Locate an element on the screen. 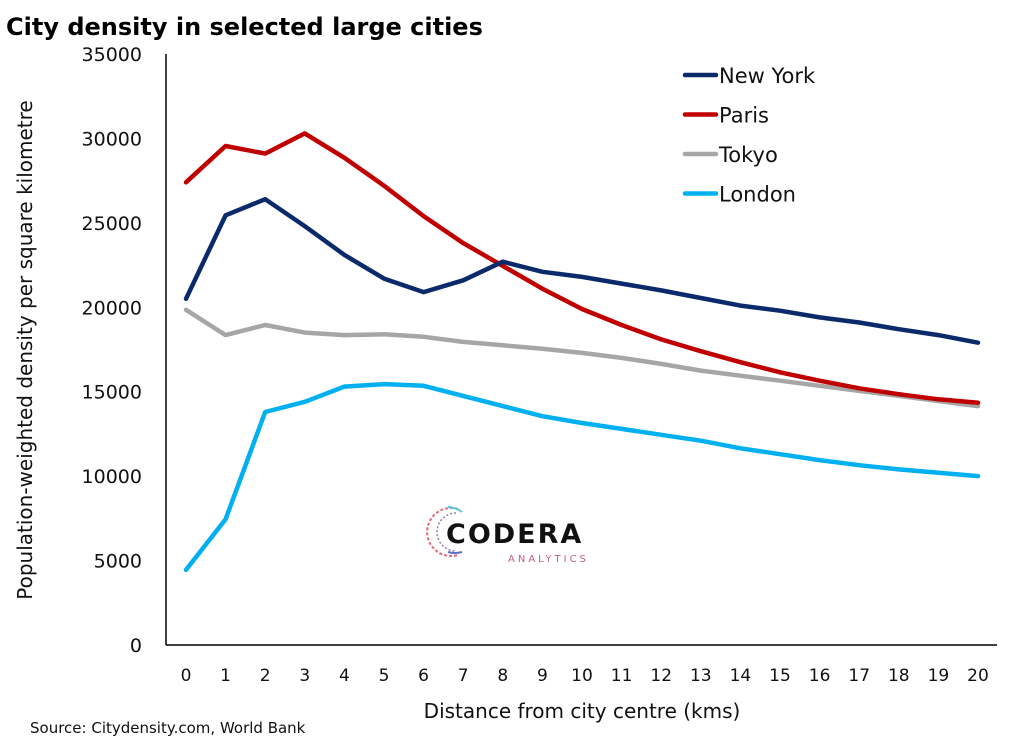  x-tick-label: 17 is located at coordinates (859, 676).